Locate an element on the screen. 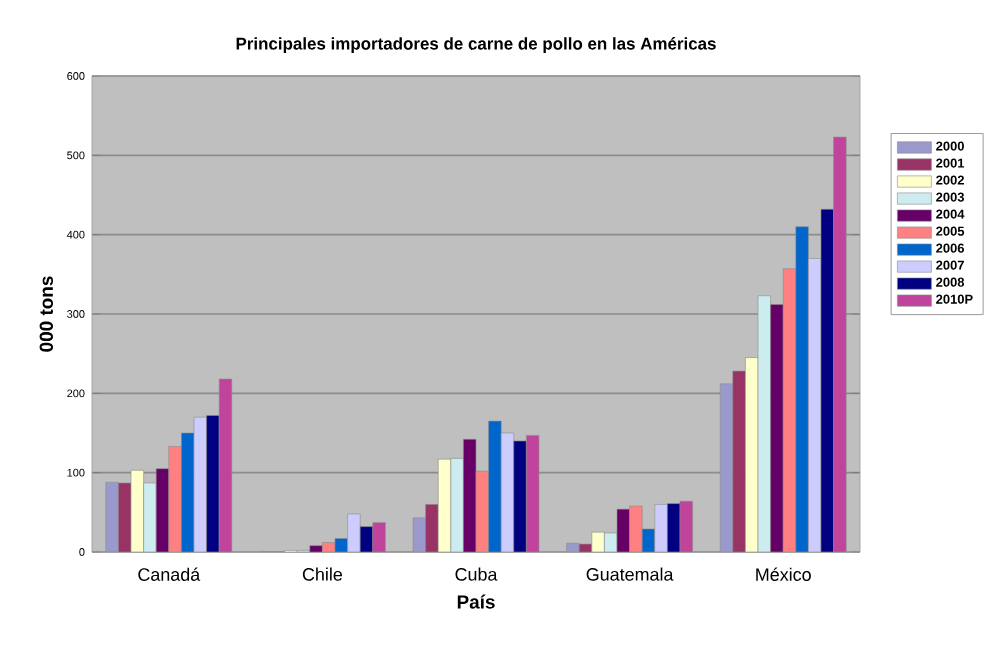  x-tick-label: Guatemala is located at coordinates (630, 574).